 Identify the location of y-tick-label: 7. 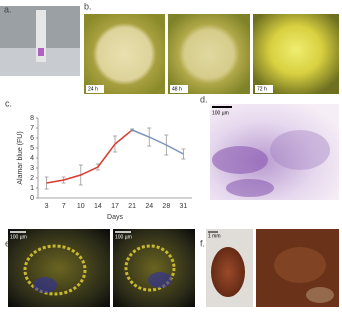
(32, 128).